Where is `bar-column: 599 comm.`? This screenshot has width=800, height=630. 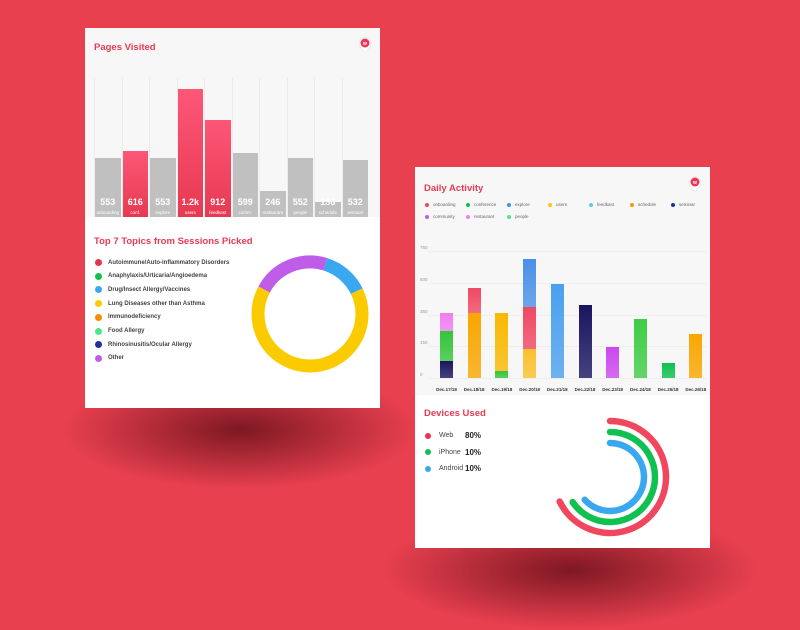
bar-column: 599 comm. is located at coordinates (245, 147).